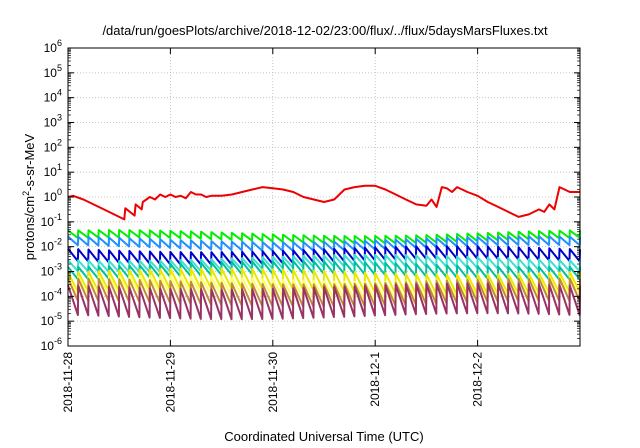 This screenshot has height=448, width=640. I want to click on y-tick-label: 10³, so click(53, 121).